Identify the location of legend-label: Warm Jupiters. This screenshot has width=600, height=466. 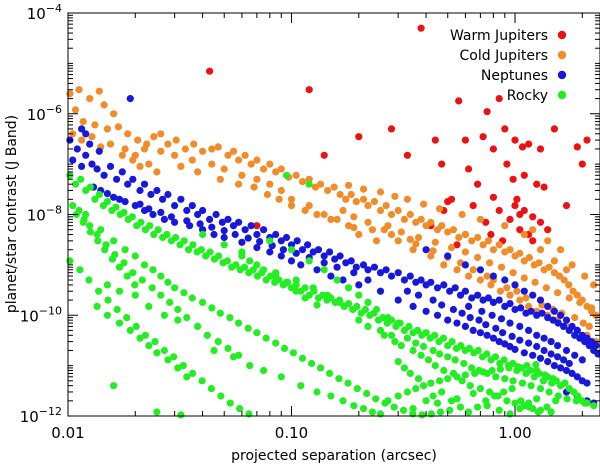
(499, 36).